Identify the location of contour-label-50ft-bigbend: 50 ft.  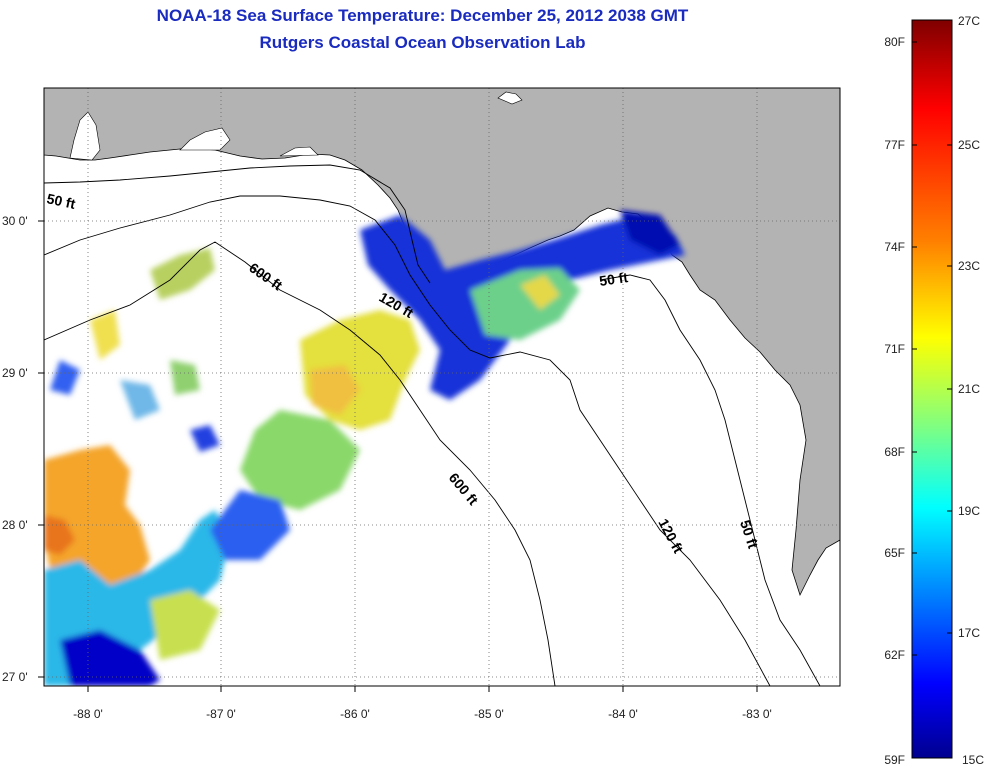
(613, 279).